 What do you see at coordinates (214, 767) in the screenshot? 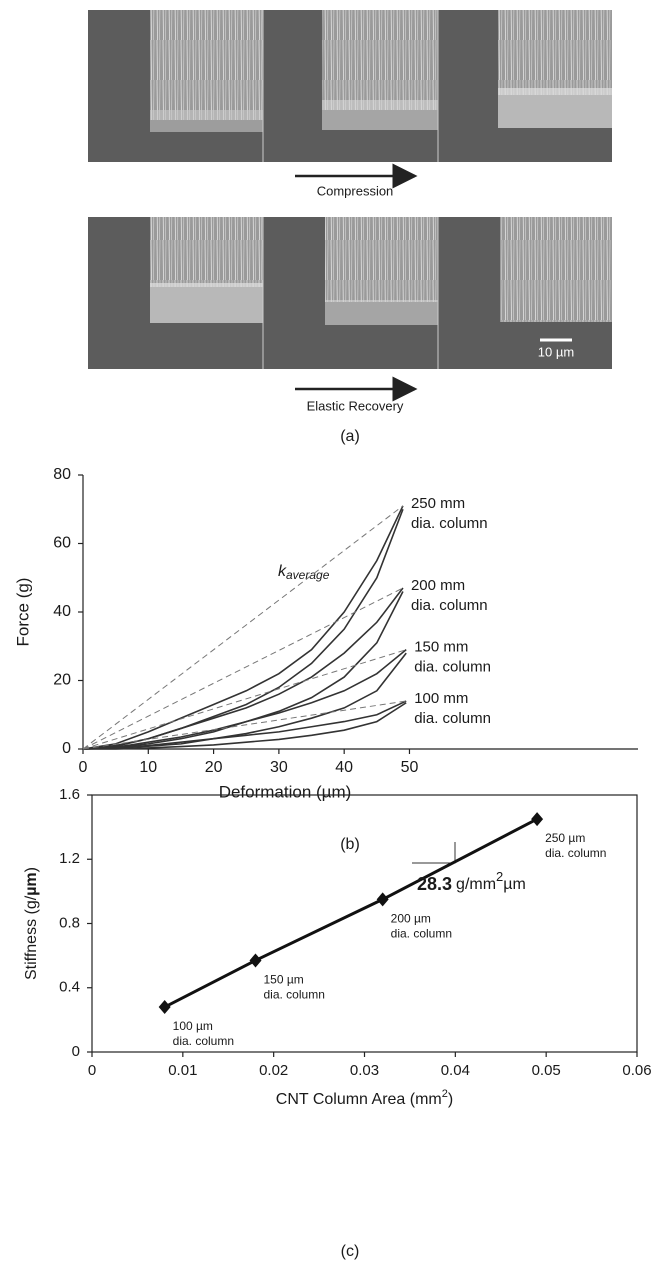
I see `x-tick-label: 20` at bounding box center [214, 767].